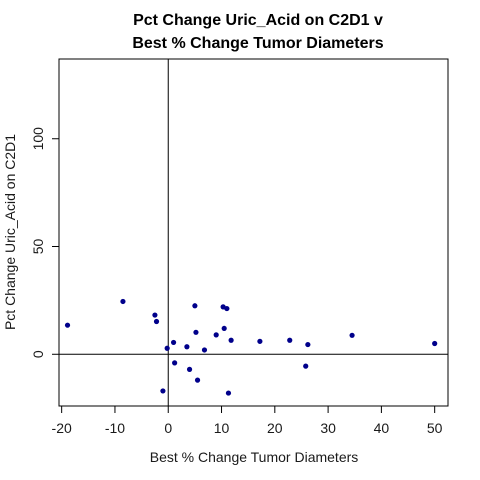 Image resolution: width=480 pixels, height=480 pixels. What do you see at coordinates (328, 428) in the screenshot?
I see `x-tick-label: 30` at bounding box center [328, 428].